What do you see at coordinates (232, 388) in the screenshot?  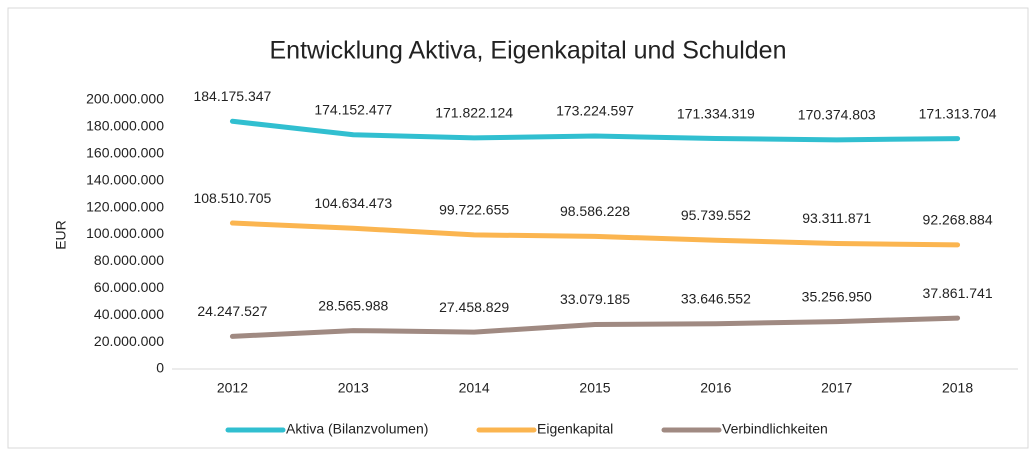 I see `x-tick-label: 2012` at bounding box center [232, 388].